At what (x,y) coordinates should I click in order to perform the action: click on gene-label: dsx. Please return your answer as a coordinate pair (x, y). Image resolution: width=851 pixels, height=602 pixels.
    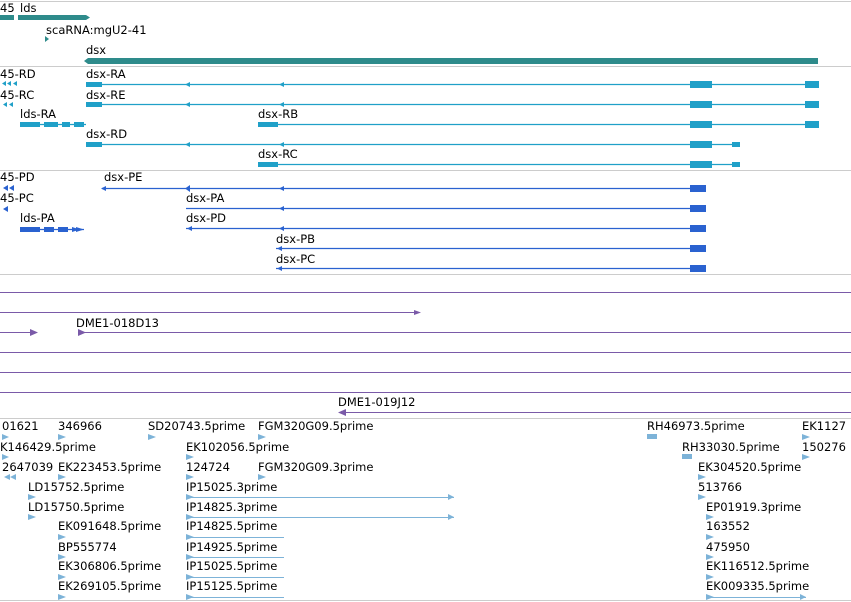
    Looking at the image, I should click on (96, 50).